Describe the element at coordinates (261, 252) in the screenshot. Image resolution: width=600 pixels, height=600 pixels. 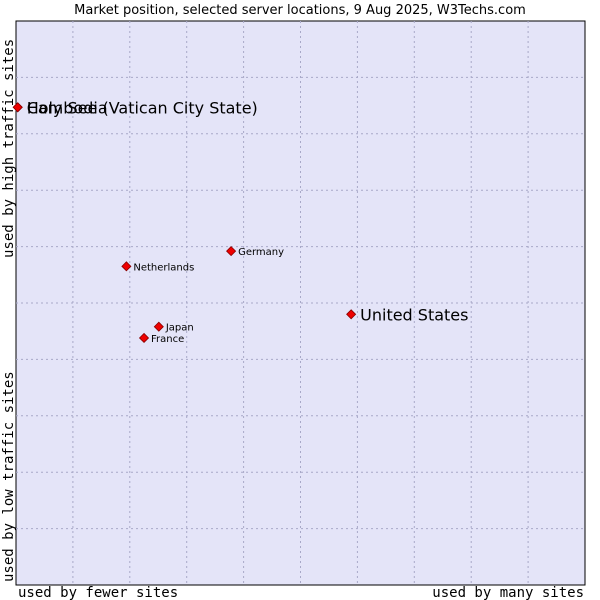
I see `point-label-germany: Germany` at that location.